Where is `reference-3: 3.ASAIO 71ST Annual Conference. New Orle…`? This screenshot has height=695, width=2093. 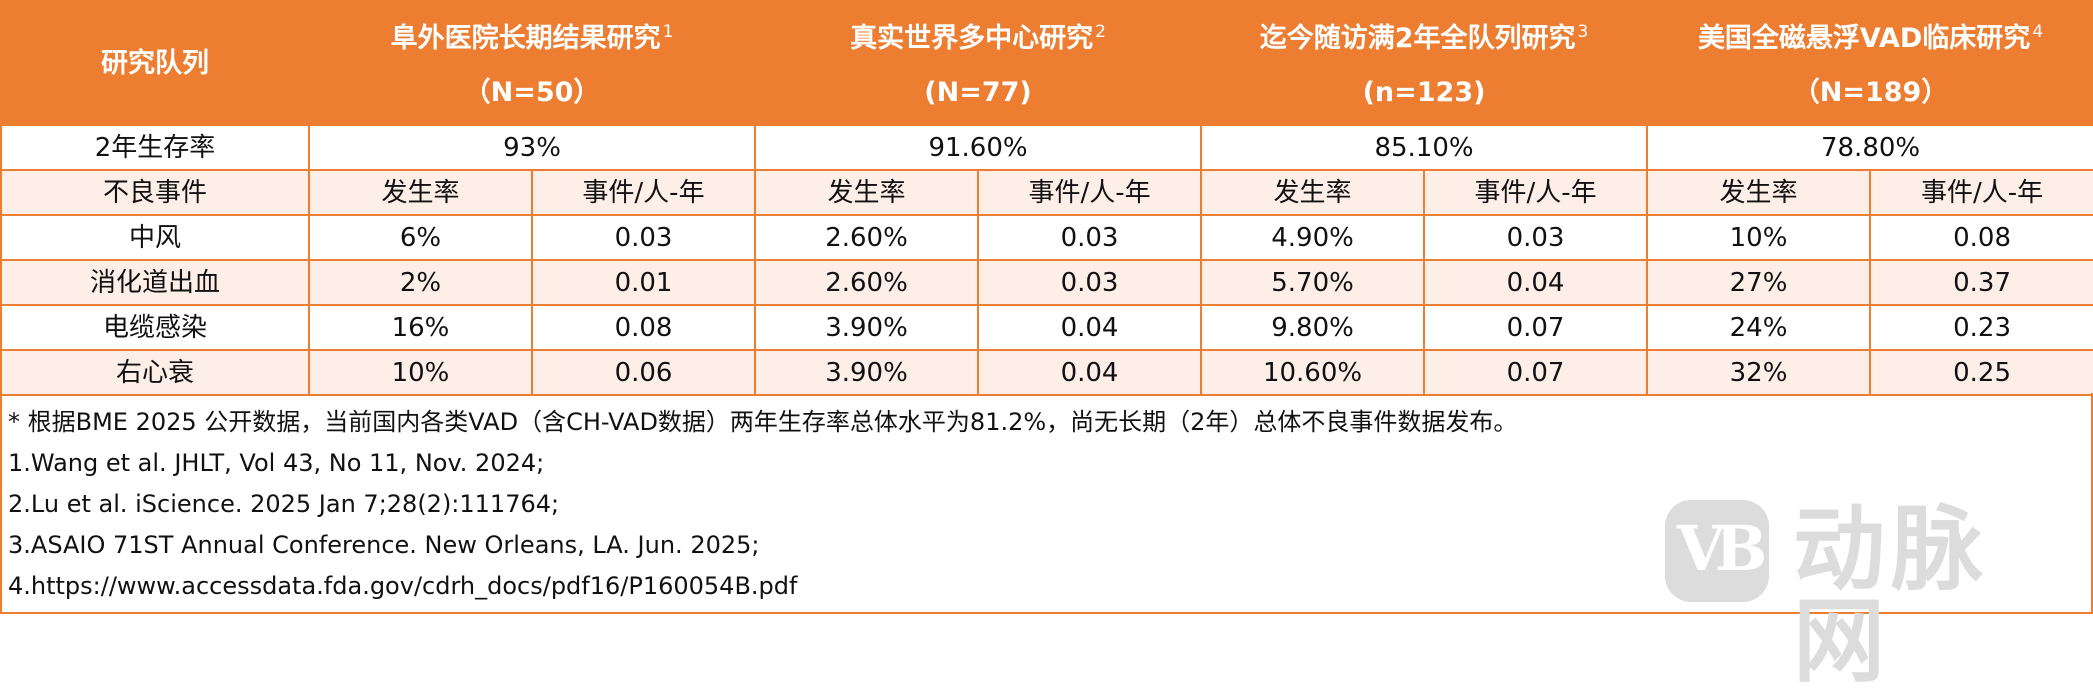
reference-3: 3.ASAIO 71ST Annual Conference. New Orle… is located at coordinates (384, 545).